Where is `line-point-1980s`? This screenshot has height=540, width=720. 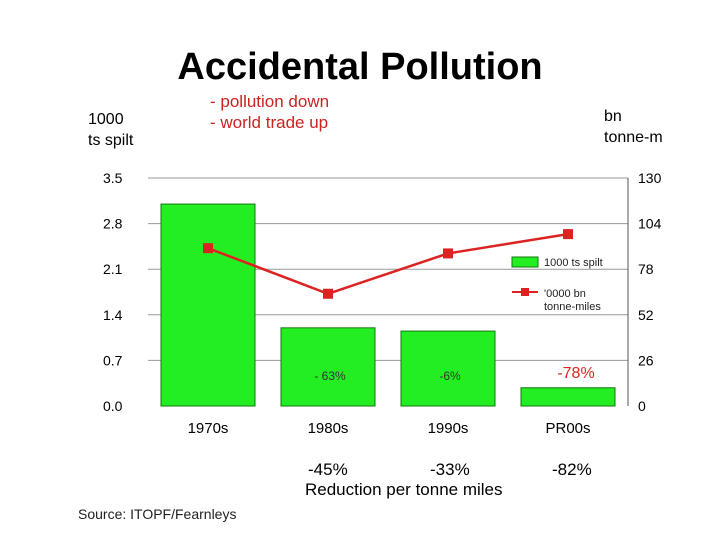 line-point-1980s is located at coordinates (328, 293).